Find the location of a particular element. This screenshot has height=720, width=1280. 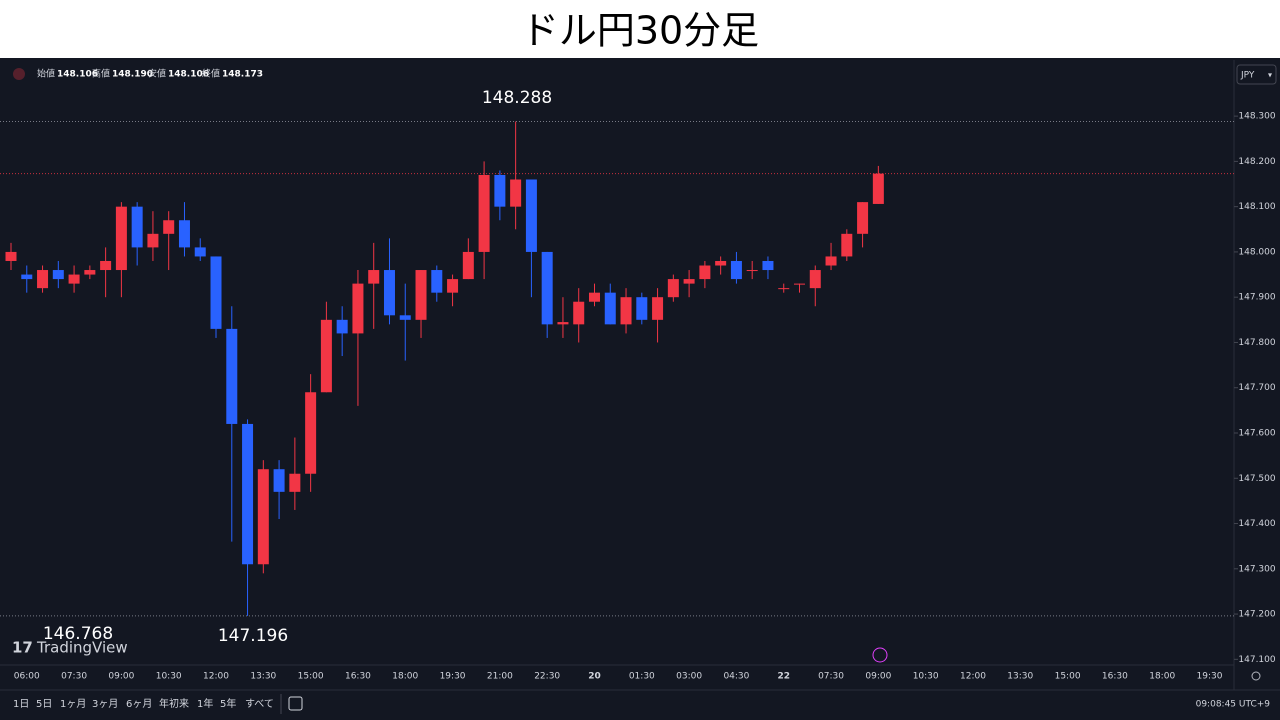

y-tick-label: 147.900 is located at coordinates (1256, 298).